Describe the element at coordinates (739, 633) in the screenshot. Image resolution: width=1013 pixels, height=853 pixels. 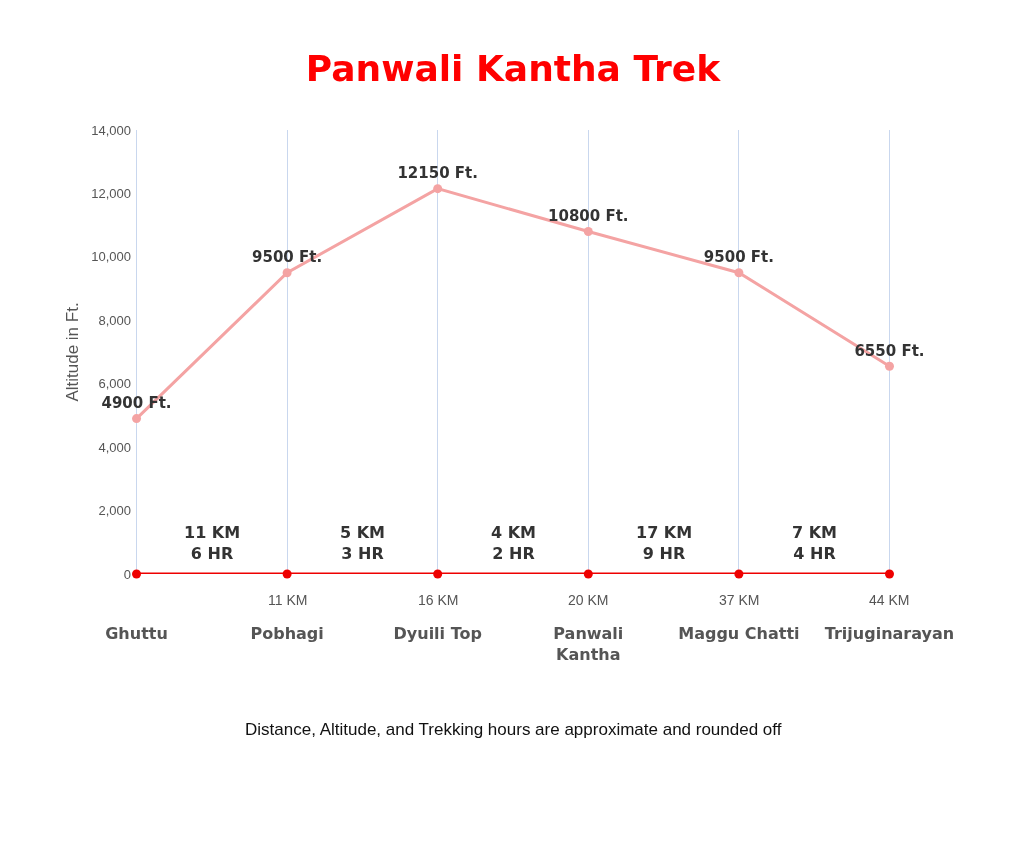
I see `x-tick-label: Maggu Chatti` at that location.